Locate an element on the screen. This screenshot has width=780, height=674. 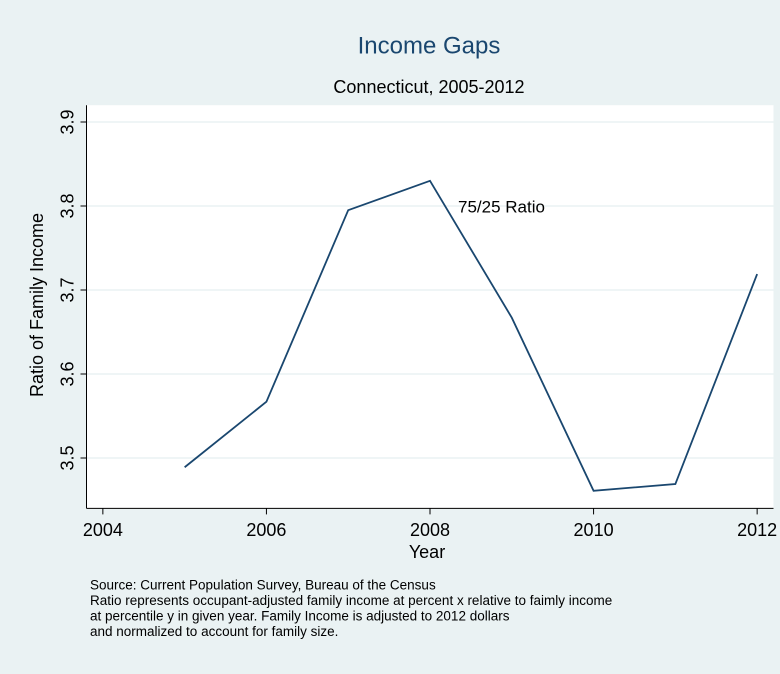
y-tick-label: 3.7 is located at coordinates (67, 289).